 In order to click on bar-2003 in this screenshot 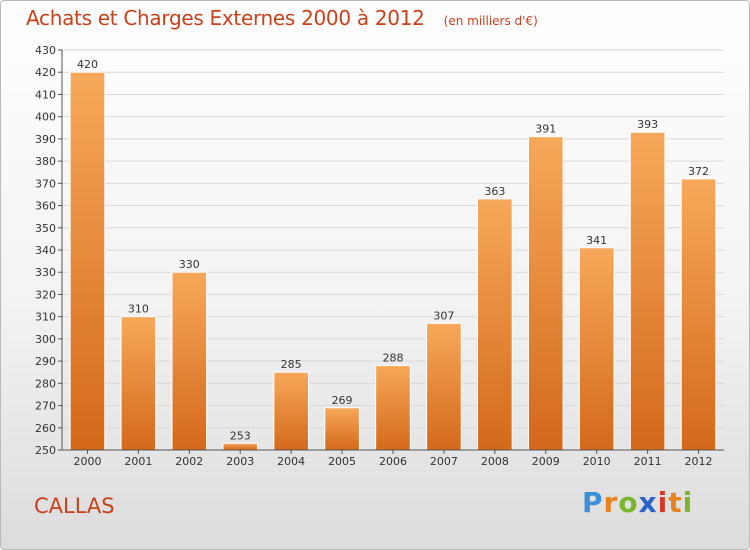, I will do `click(240, 446)`.